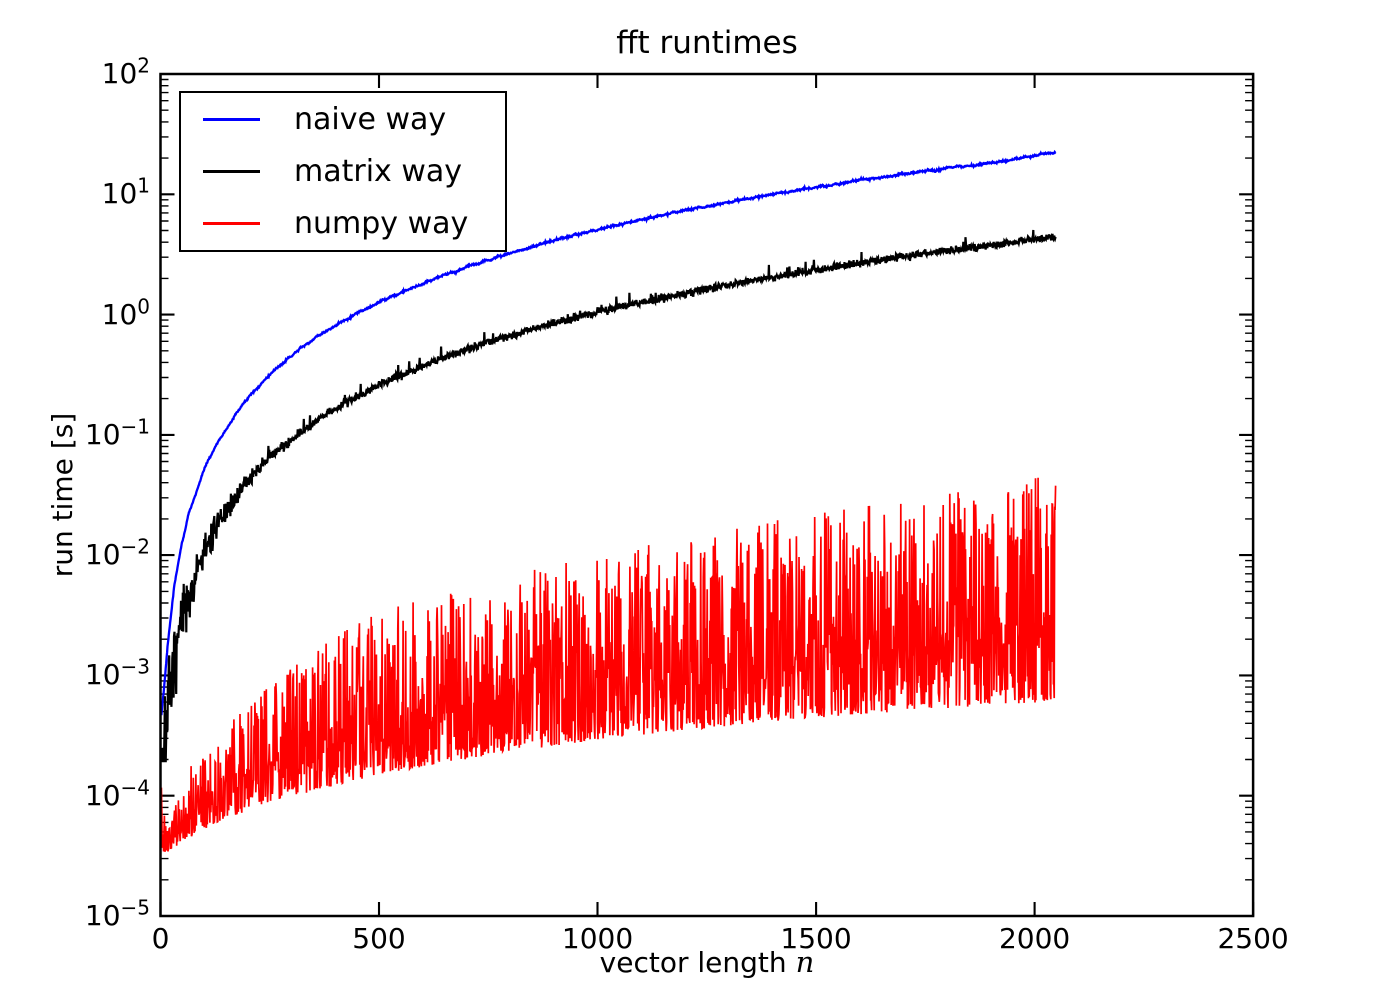 The width and height of the screenshot is (1376, 995). I want to click on y-axis-label: run time [s], so click(62, 495).